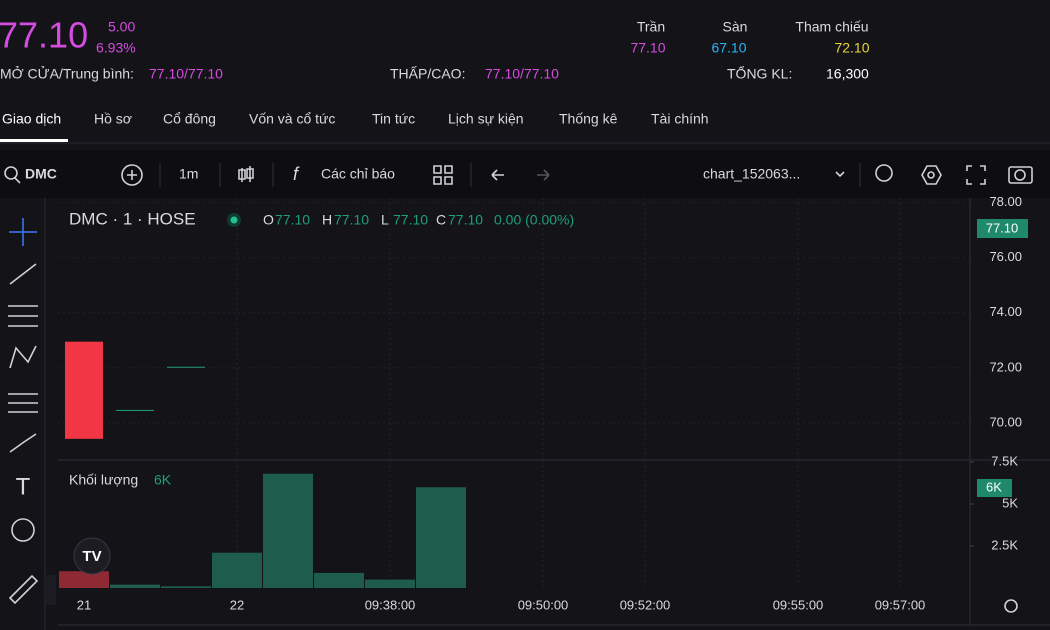 Image resolution: width=1050 pixels, height=630 pixels. What do you see at coordinates (186, 74) in the screenshot?
I see `open-avg: 77.10/77.10` at bounding box center [186, 74].